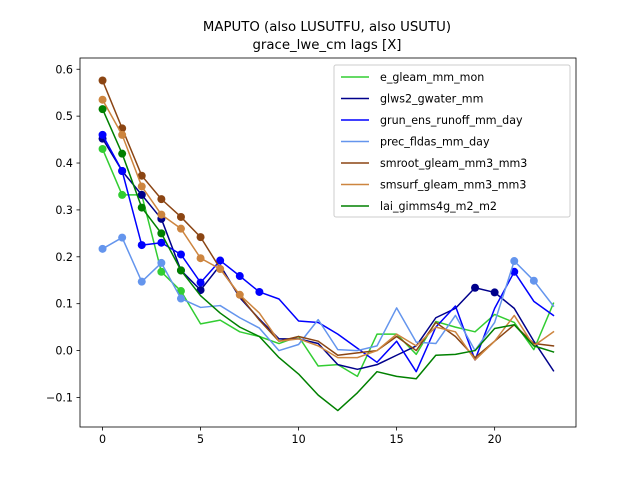 This screenshot has height=480, width=640. What do you see at coordinates (327, 27) in the screenshot?
I see `chart-title: MAPUTO (also LUSUTFU, also USUTU)` at bounding box center [327, 27].